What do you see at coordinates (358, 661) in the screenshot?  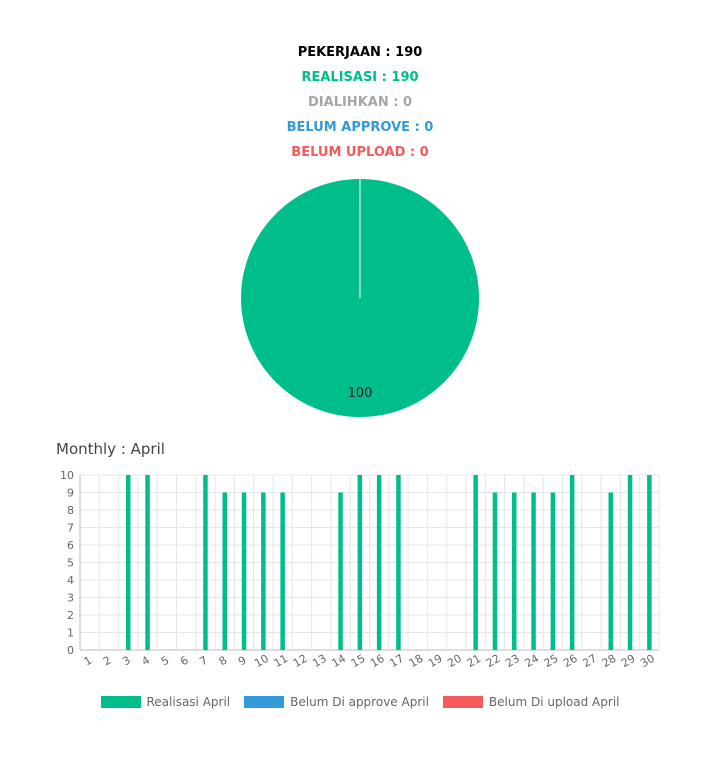 I see `x-tick-label: 15` at bounding box center [358, 661].